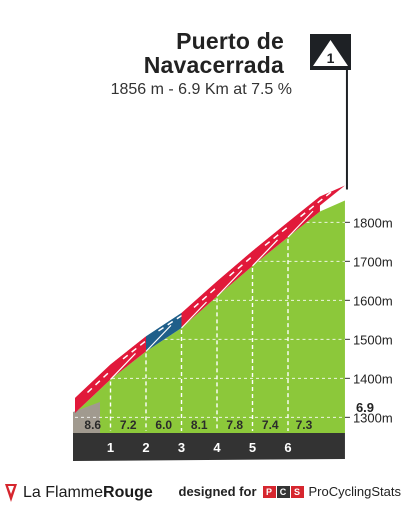 The width and height of the screenshot is (405, 509). I want to click on gradient-label-1: 8.6, so click(92, 425).